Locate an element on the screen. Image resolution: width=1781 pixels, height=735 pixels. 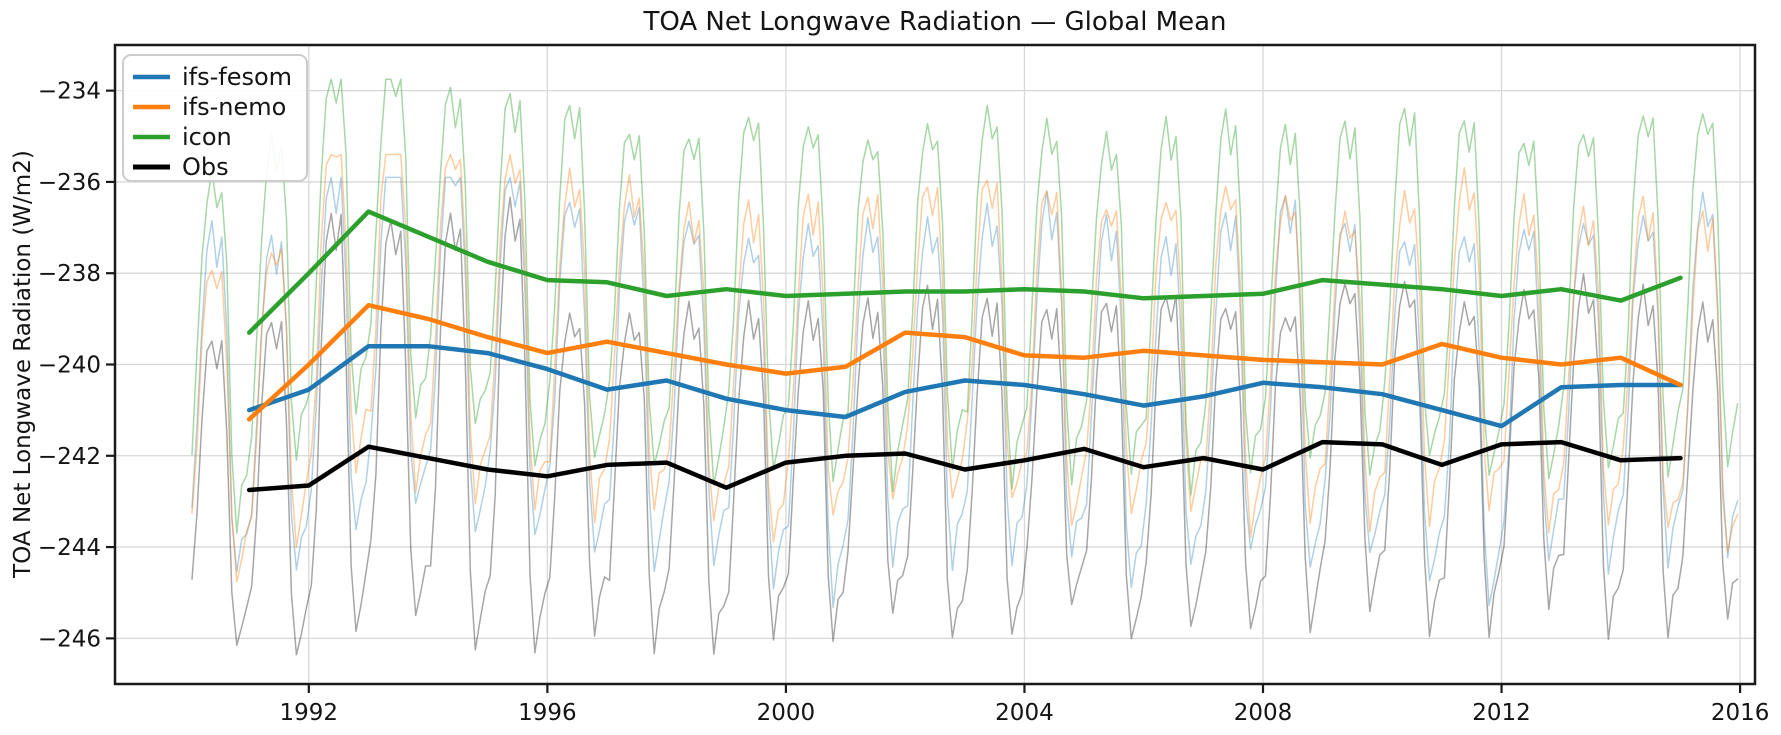
y-tick-label: −240 is located at coordinates (69, 366).